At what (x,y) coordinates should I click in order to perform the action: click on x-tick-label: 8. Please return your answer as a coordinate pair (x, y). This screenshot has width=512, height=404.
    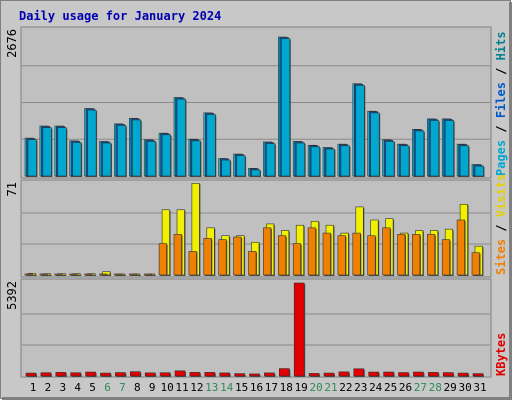
    Looking at the image, I should click on (137, 387).